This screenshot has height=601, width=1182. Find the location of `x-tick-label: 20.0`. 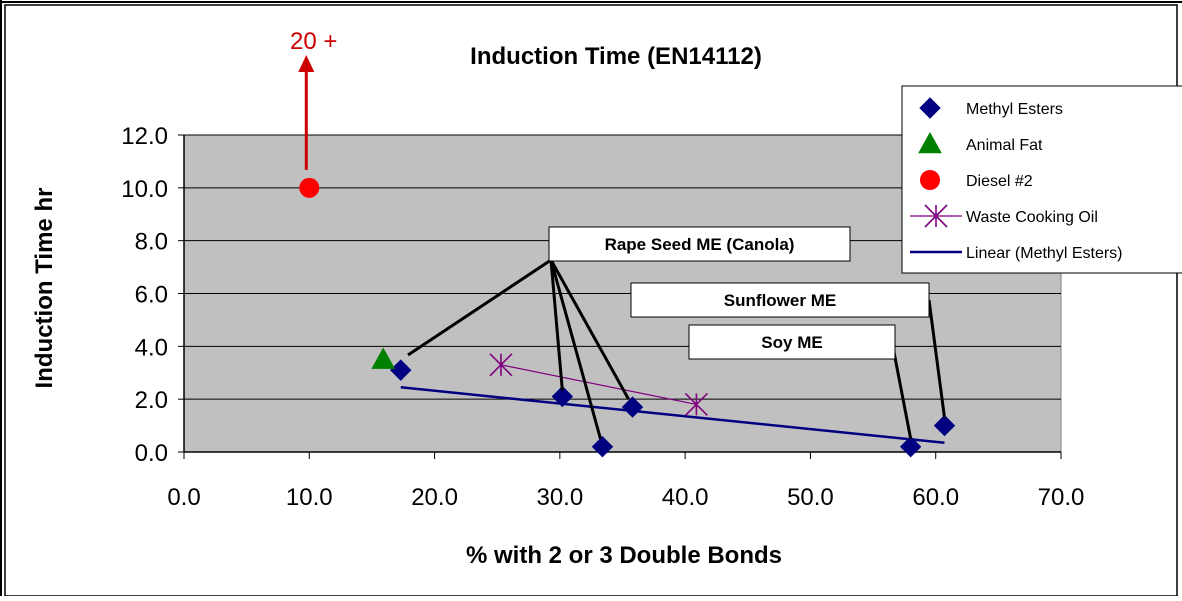

x-tick-label: 20.0 is located at coordinates (434, 497).